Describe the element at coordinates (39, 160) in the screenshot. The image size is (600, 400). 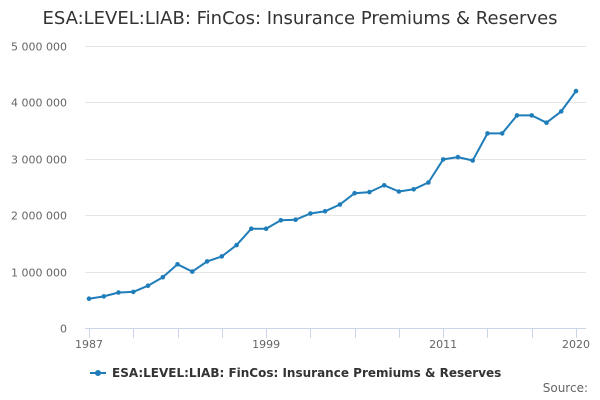
I see `y-tick-label: 3 000 000` at that location.